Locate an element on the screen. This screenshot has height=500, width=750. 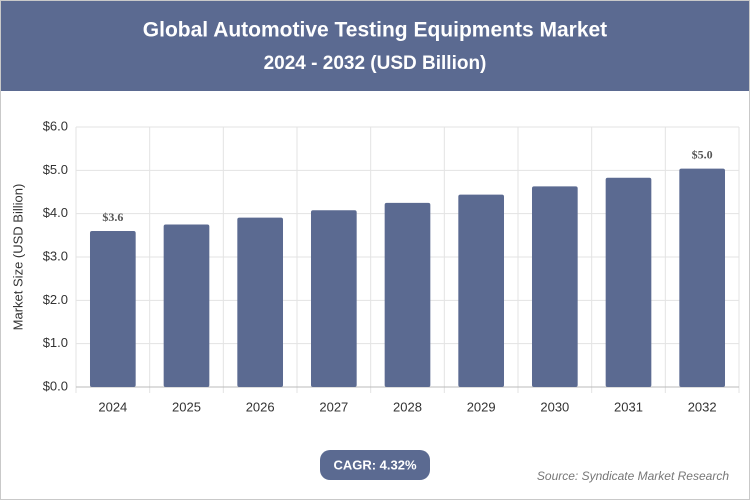
y-tick-label: $4.0 is located at coordinates (55, 212).